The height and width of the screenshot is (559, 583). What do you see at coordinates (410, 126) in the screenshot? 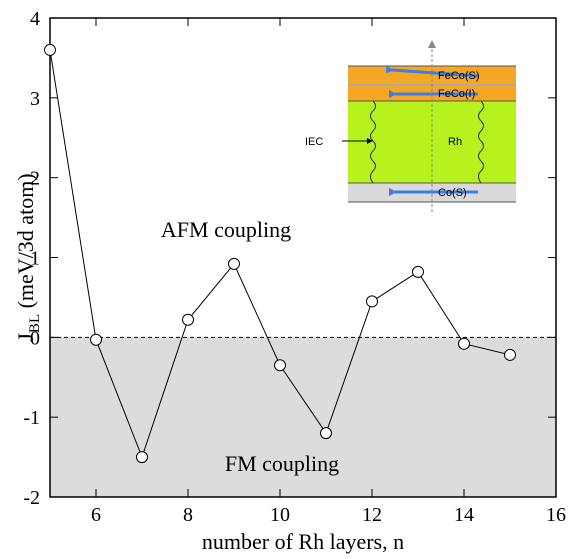
I see `inset-diagram: FeCo(S) FeCo(I) Rh IEC Co(S)` at bounding box center [410, 126].